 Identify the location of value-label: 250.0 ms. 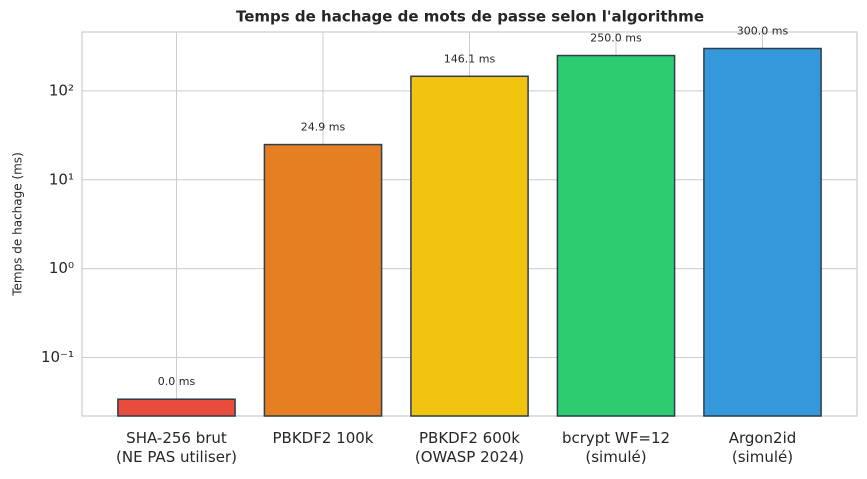
(616, 38).